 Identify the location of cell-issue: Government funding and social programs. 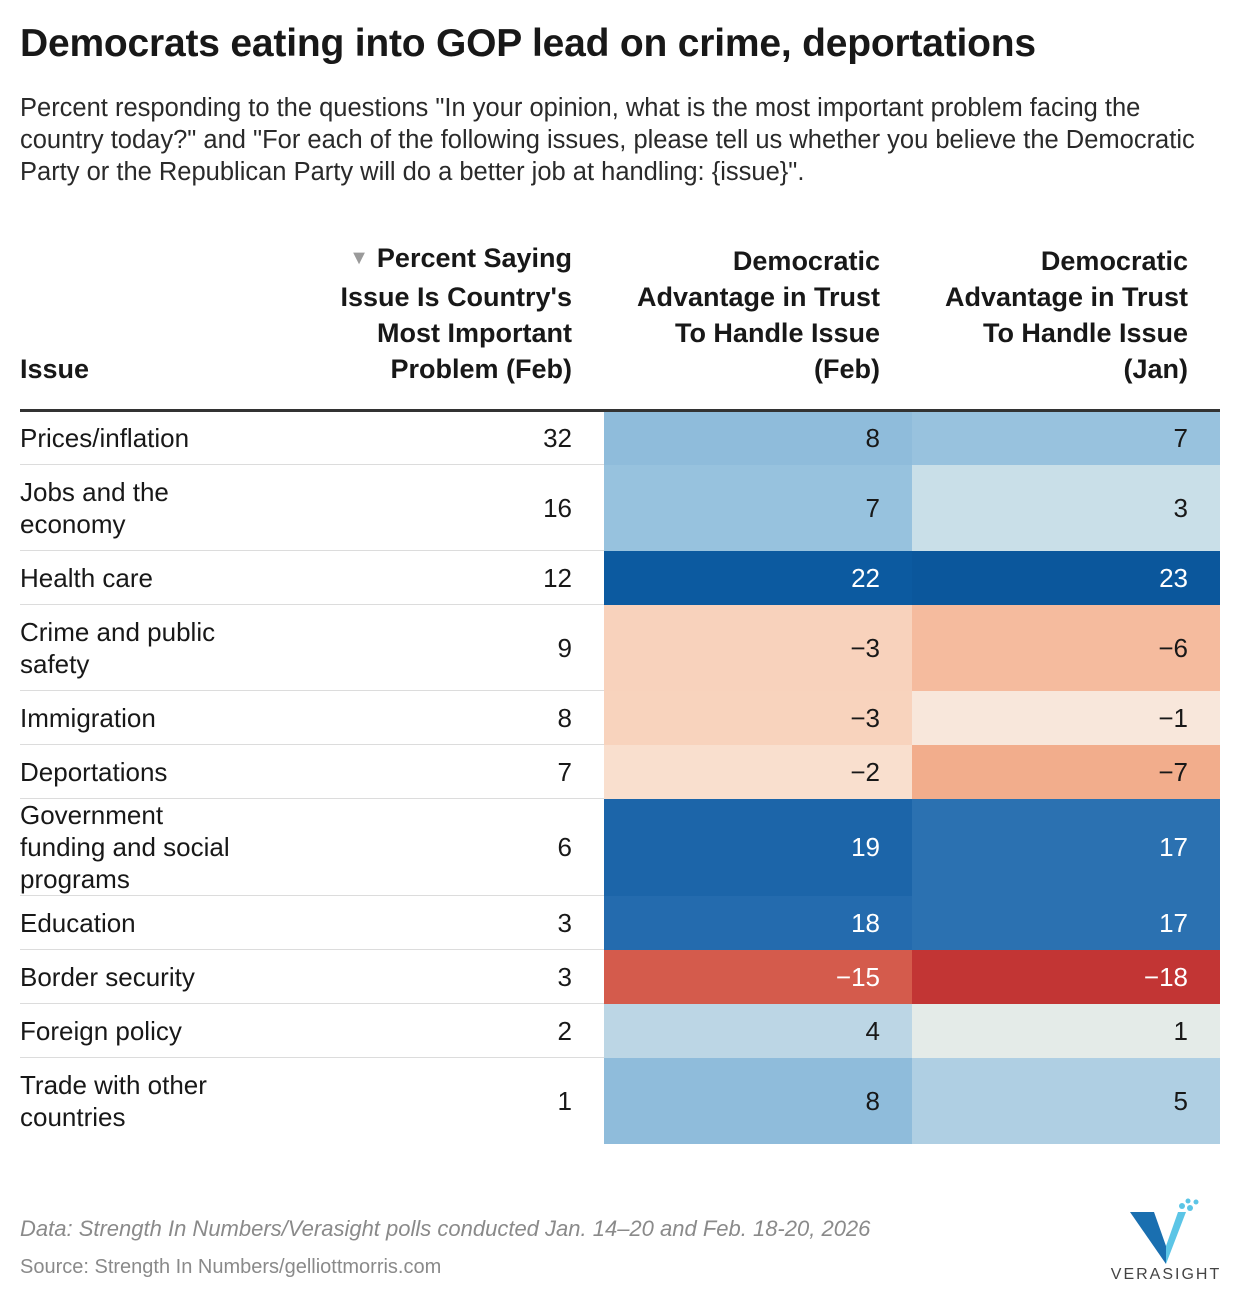
(175, 847).